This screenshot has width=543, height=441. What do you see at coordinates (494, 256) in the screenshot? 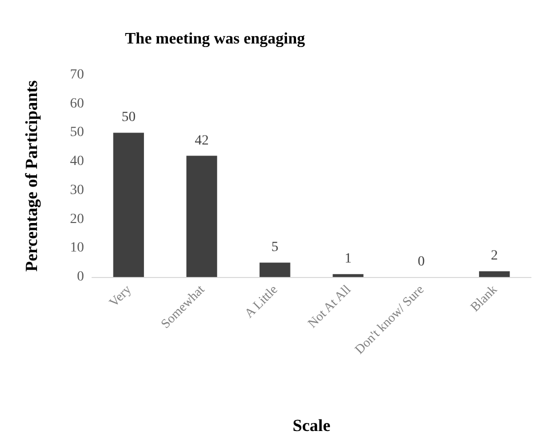
I see `data-label: 2` at bounding box center [494, 256].